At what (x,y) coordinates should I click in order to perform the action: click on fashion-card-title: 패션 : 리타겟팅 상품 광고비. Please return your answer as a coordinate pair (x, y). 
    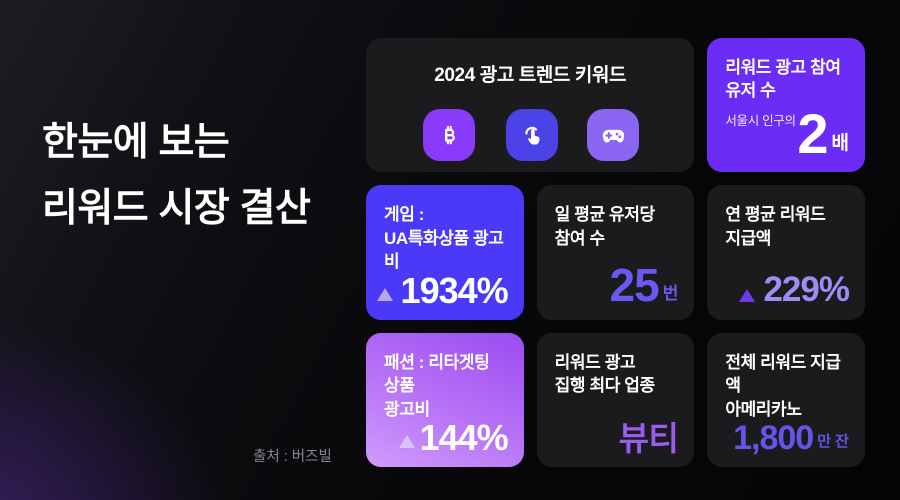
    Looking at the image, I should click on (445, 386).